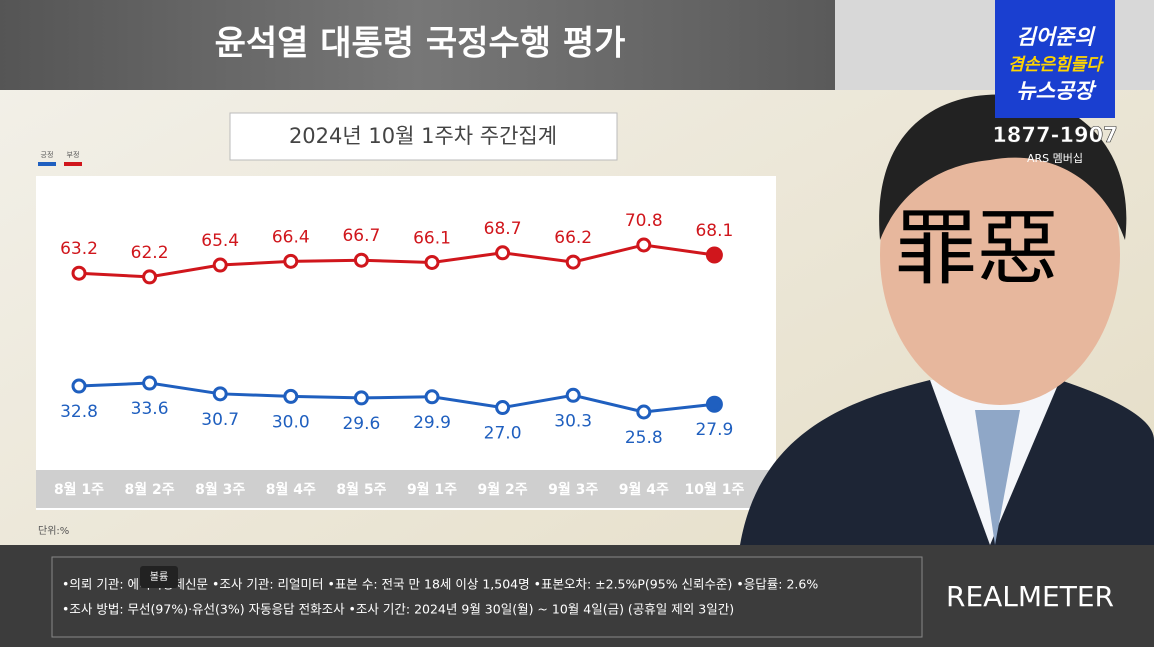 The image size is (1154, 651). I want to click on x-axis-band, so click(406, 489).